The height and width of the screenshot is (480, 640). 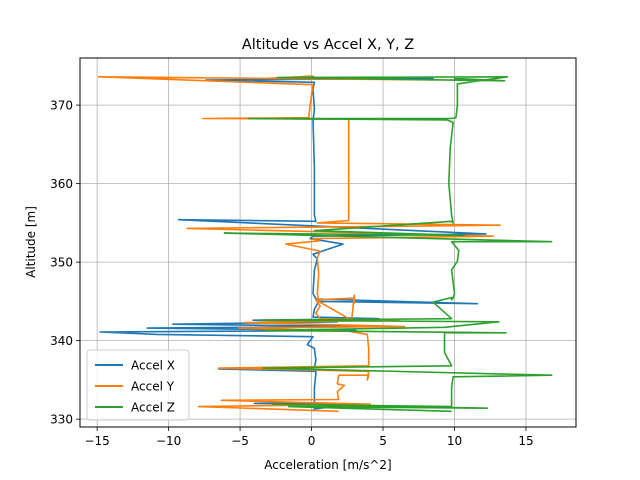 I want to click on x-tick-label: −5, so click(x=240, y=441).